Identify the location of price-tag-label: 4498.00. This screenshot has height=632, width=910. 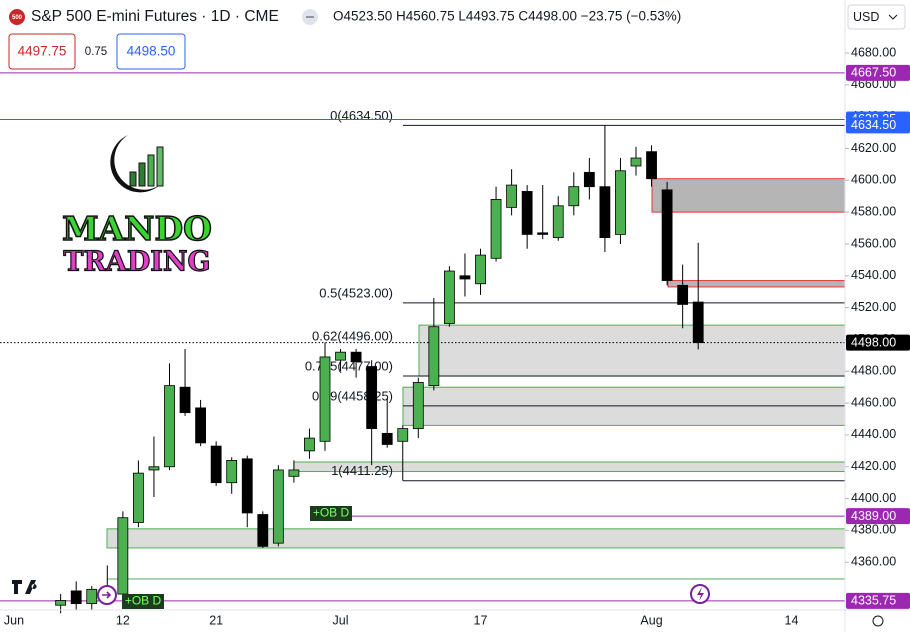
(873, 342).